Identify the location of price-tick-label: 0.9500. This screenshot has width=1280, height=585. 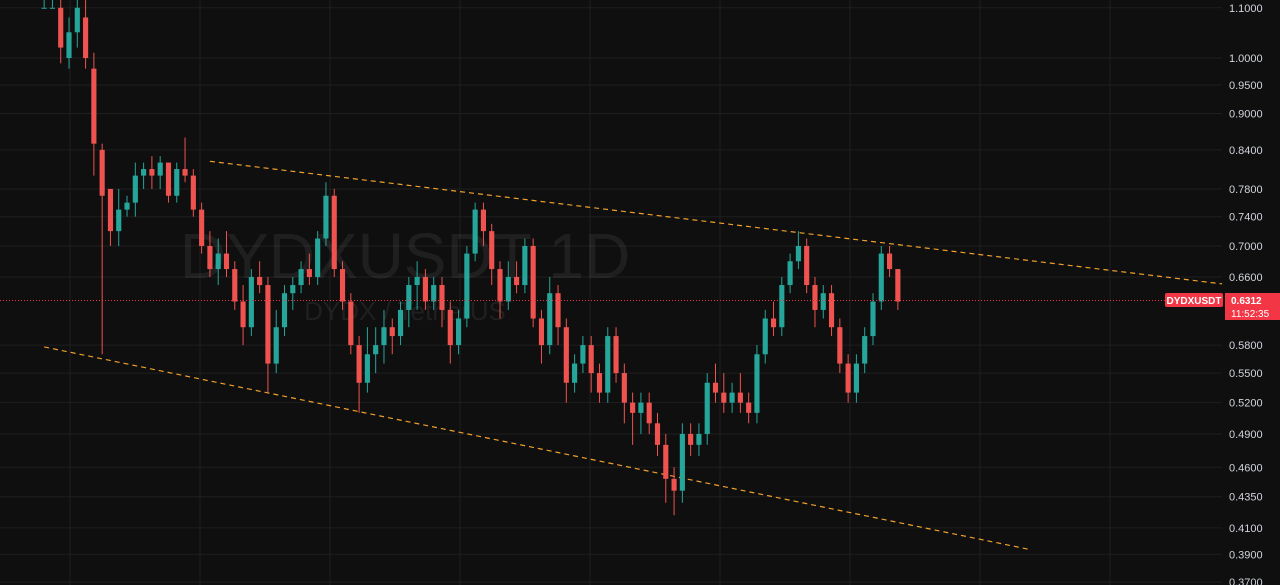
(1246, 86).